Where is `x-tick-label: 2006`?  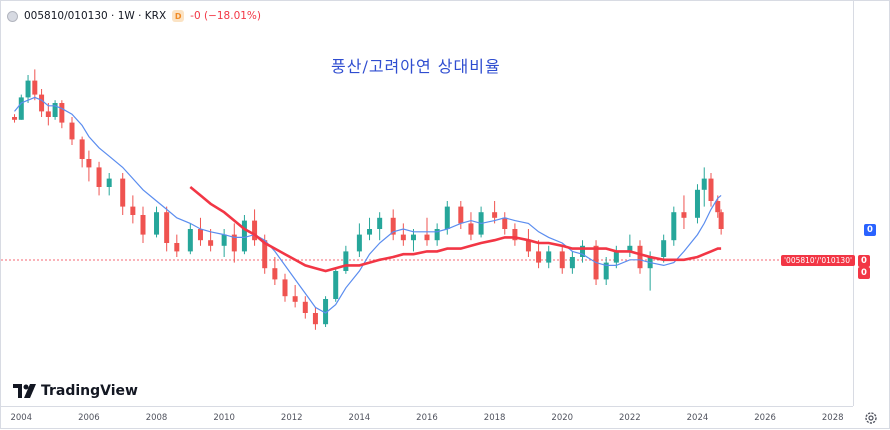
x-tick-label: 2006 is located at coordinates (89, 418).